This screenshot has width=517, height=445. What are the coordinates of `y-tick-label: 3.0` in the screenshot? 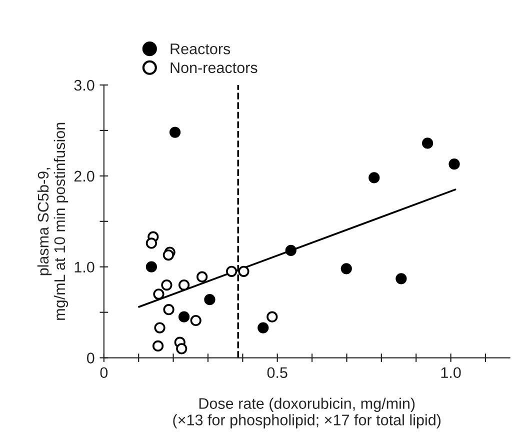 It's located at (84, 85).